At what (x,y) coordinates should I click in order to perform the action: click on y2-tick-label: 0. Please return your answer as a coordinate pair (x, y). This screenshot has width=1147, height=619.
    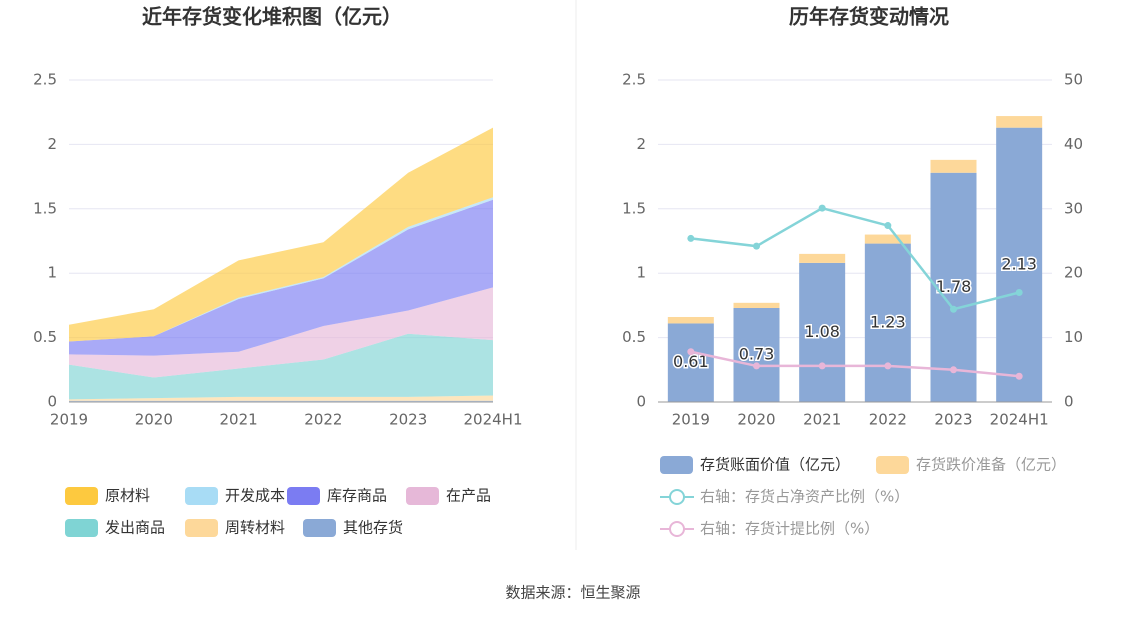
    Looking at the image, I should click on (1069, 402).